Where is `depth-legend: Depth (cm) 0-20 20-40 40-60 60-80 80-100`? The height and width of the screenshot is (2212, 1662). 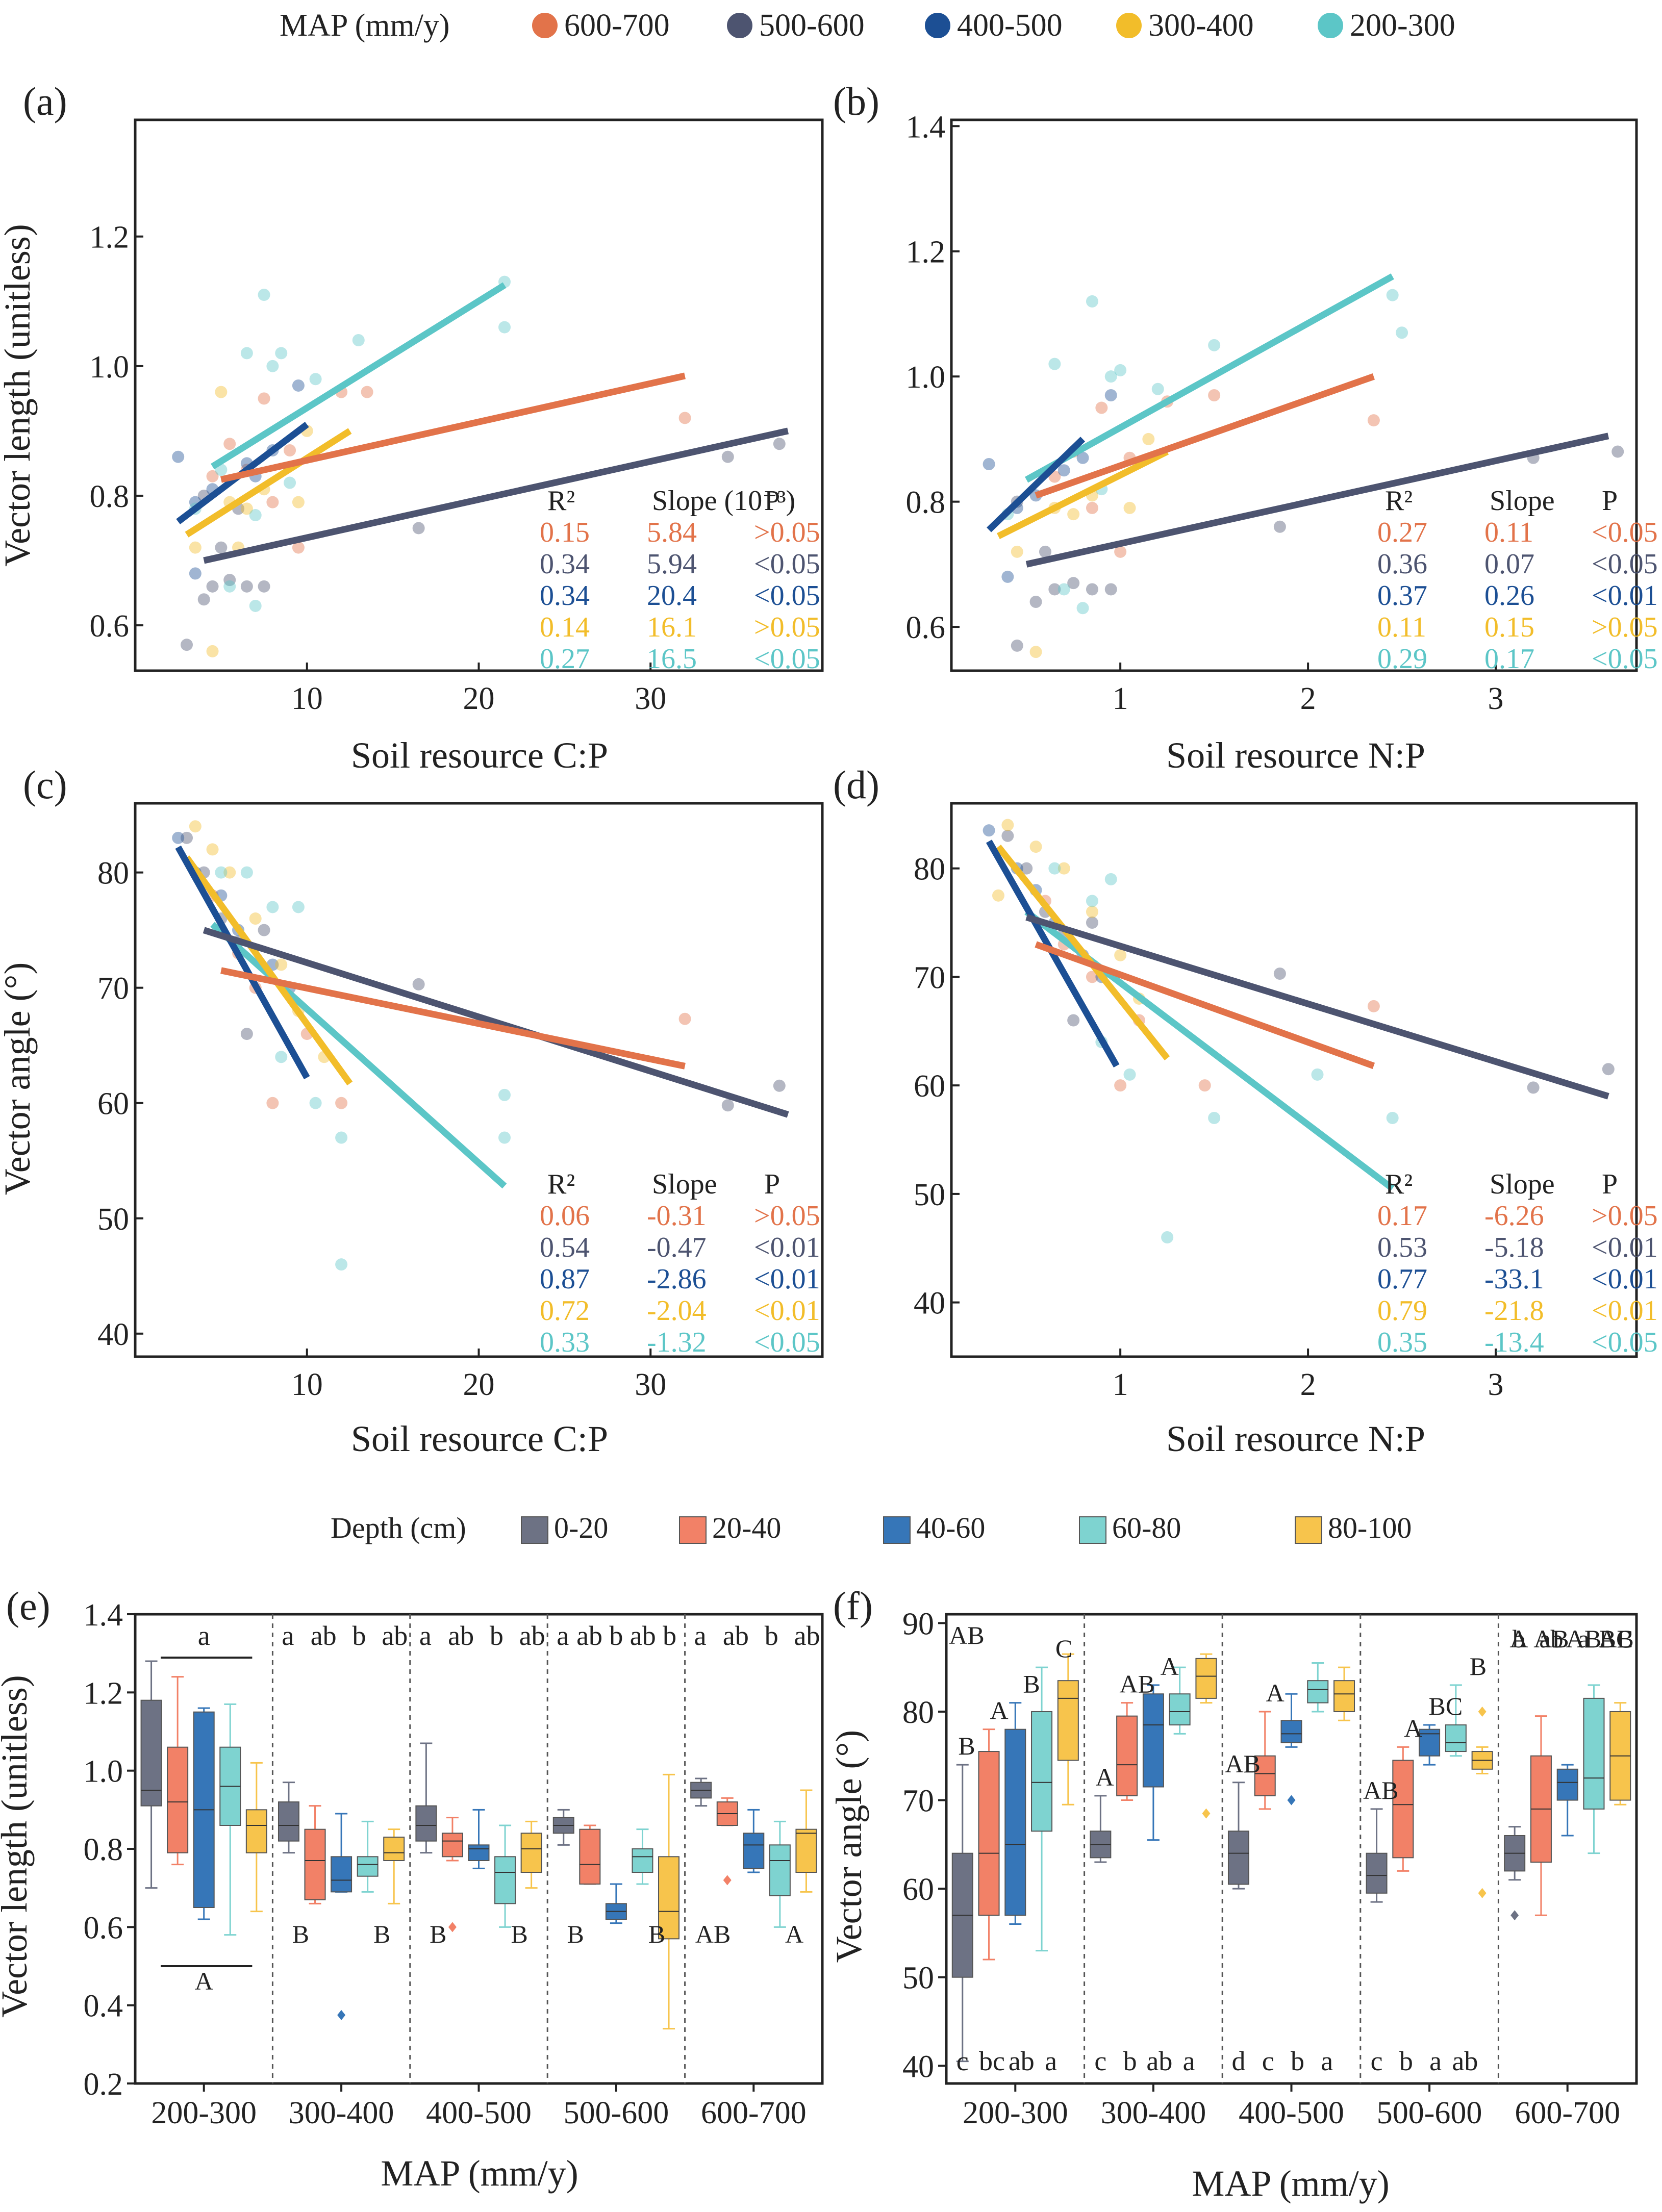 depth-legend: Depth (cm) 0-20 20-40 40-60 60-80 80-100 is located at coordinates (872, 1527).